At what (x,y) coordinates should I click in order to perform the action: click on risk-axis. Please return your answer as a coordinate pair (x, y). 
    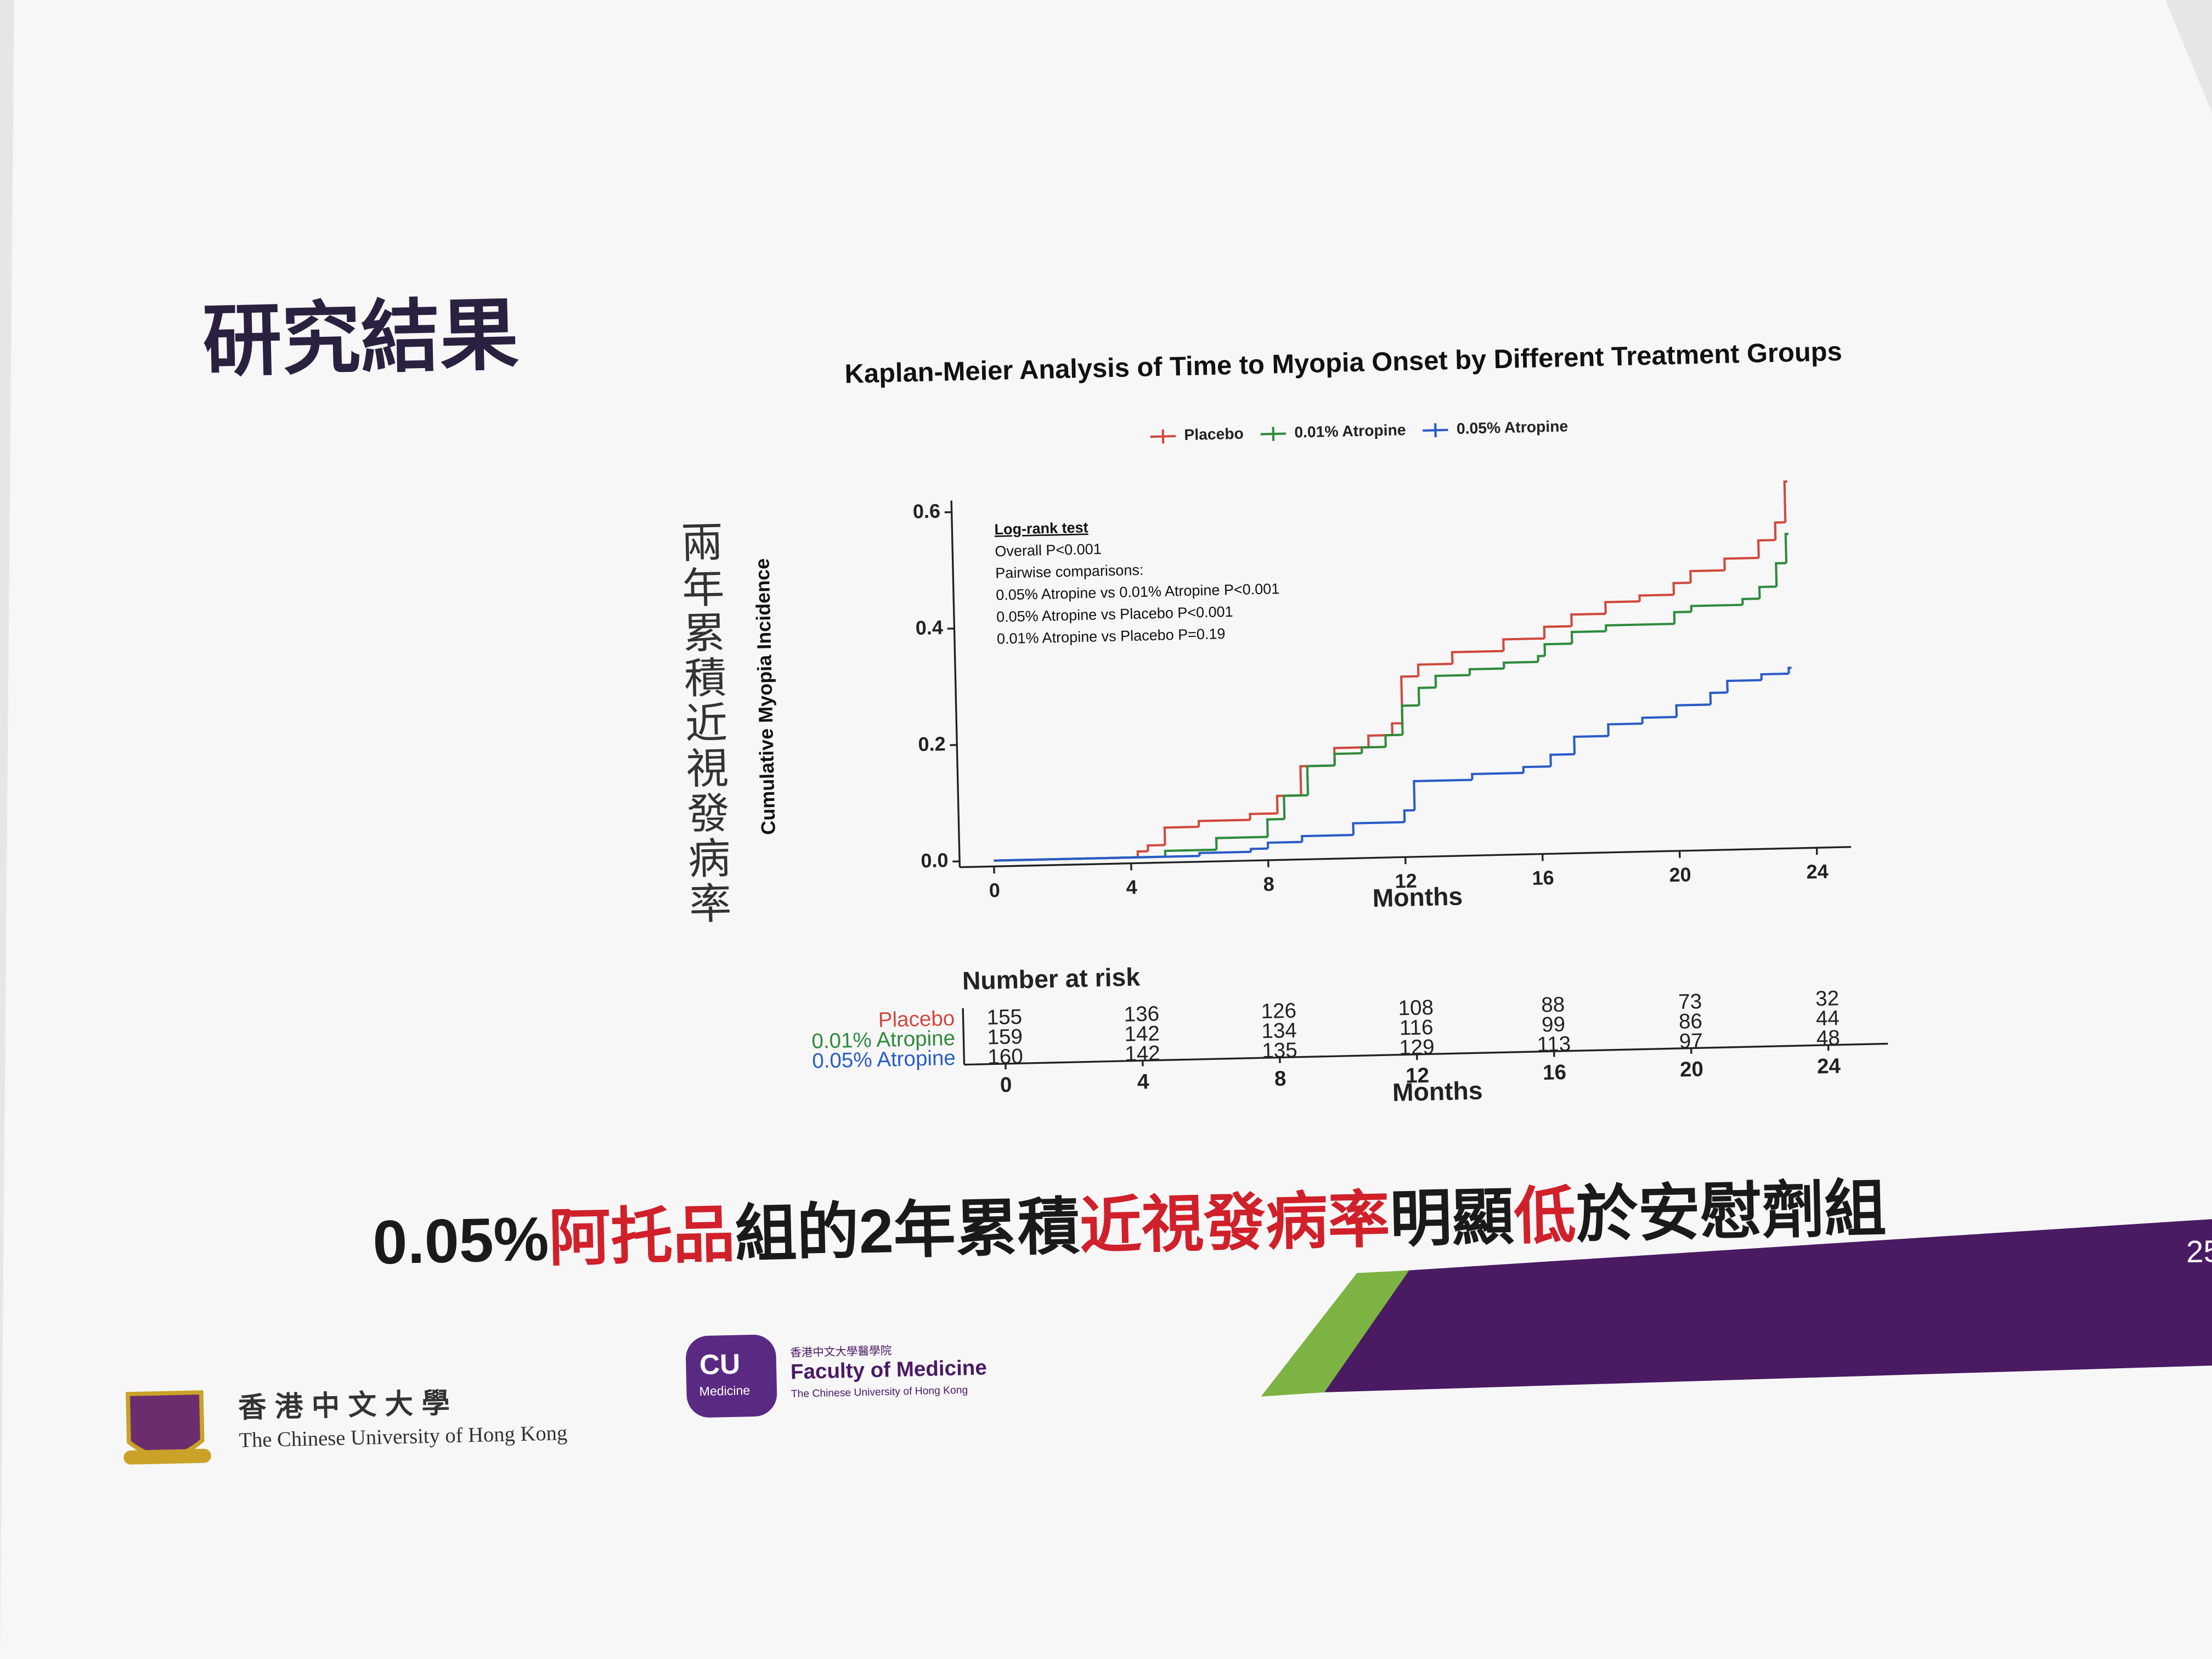
    Looking at the image, I should click on (1426, 1054).